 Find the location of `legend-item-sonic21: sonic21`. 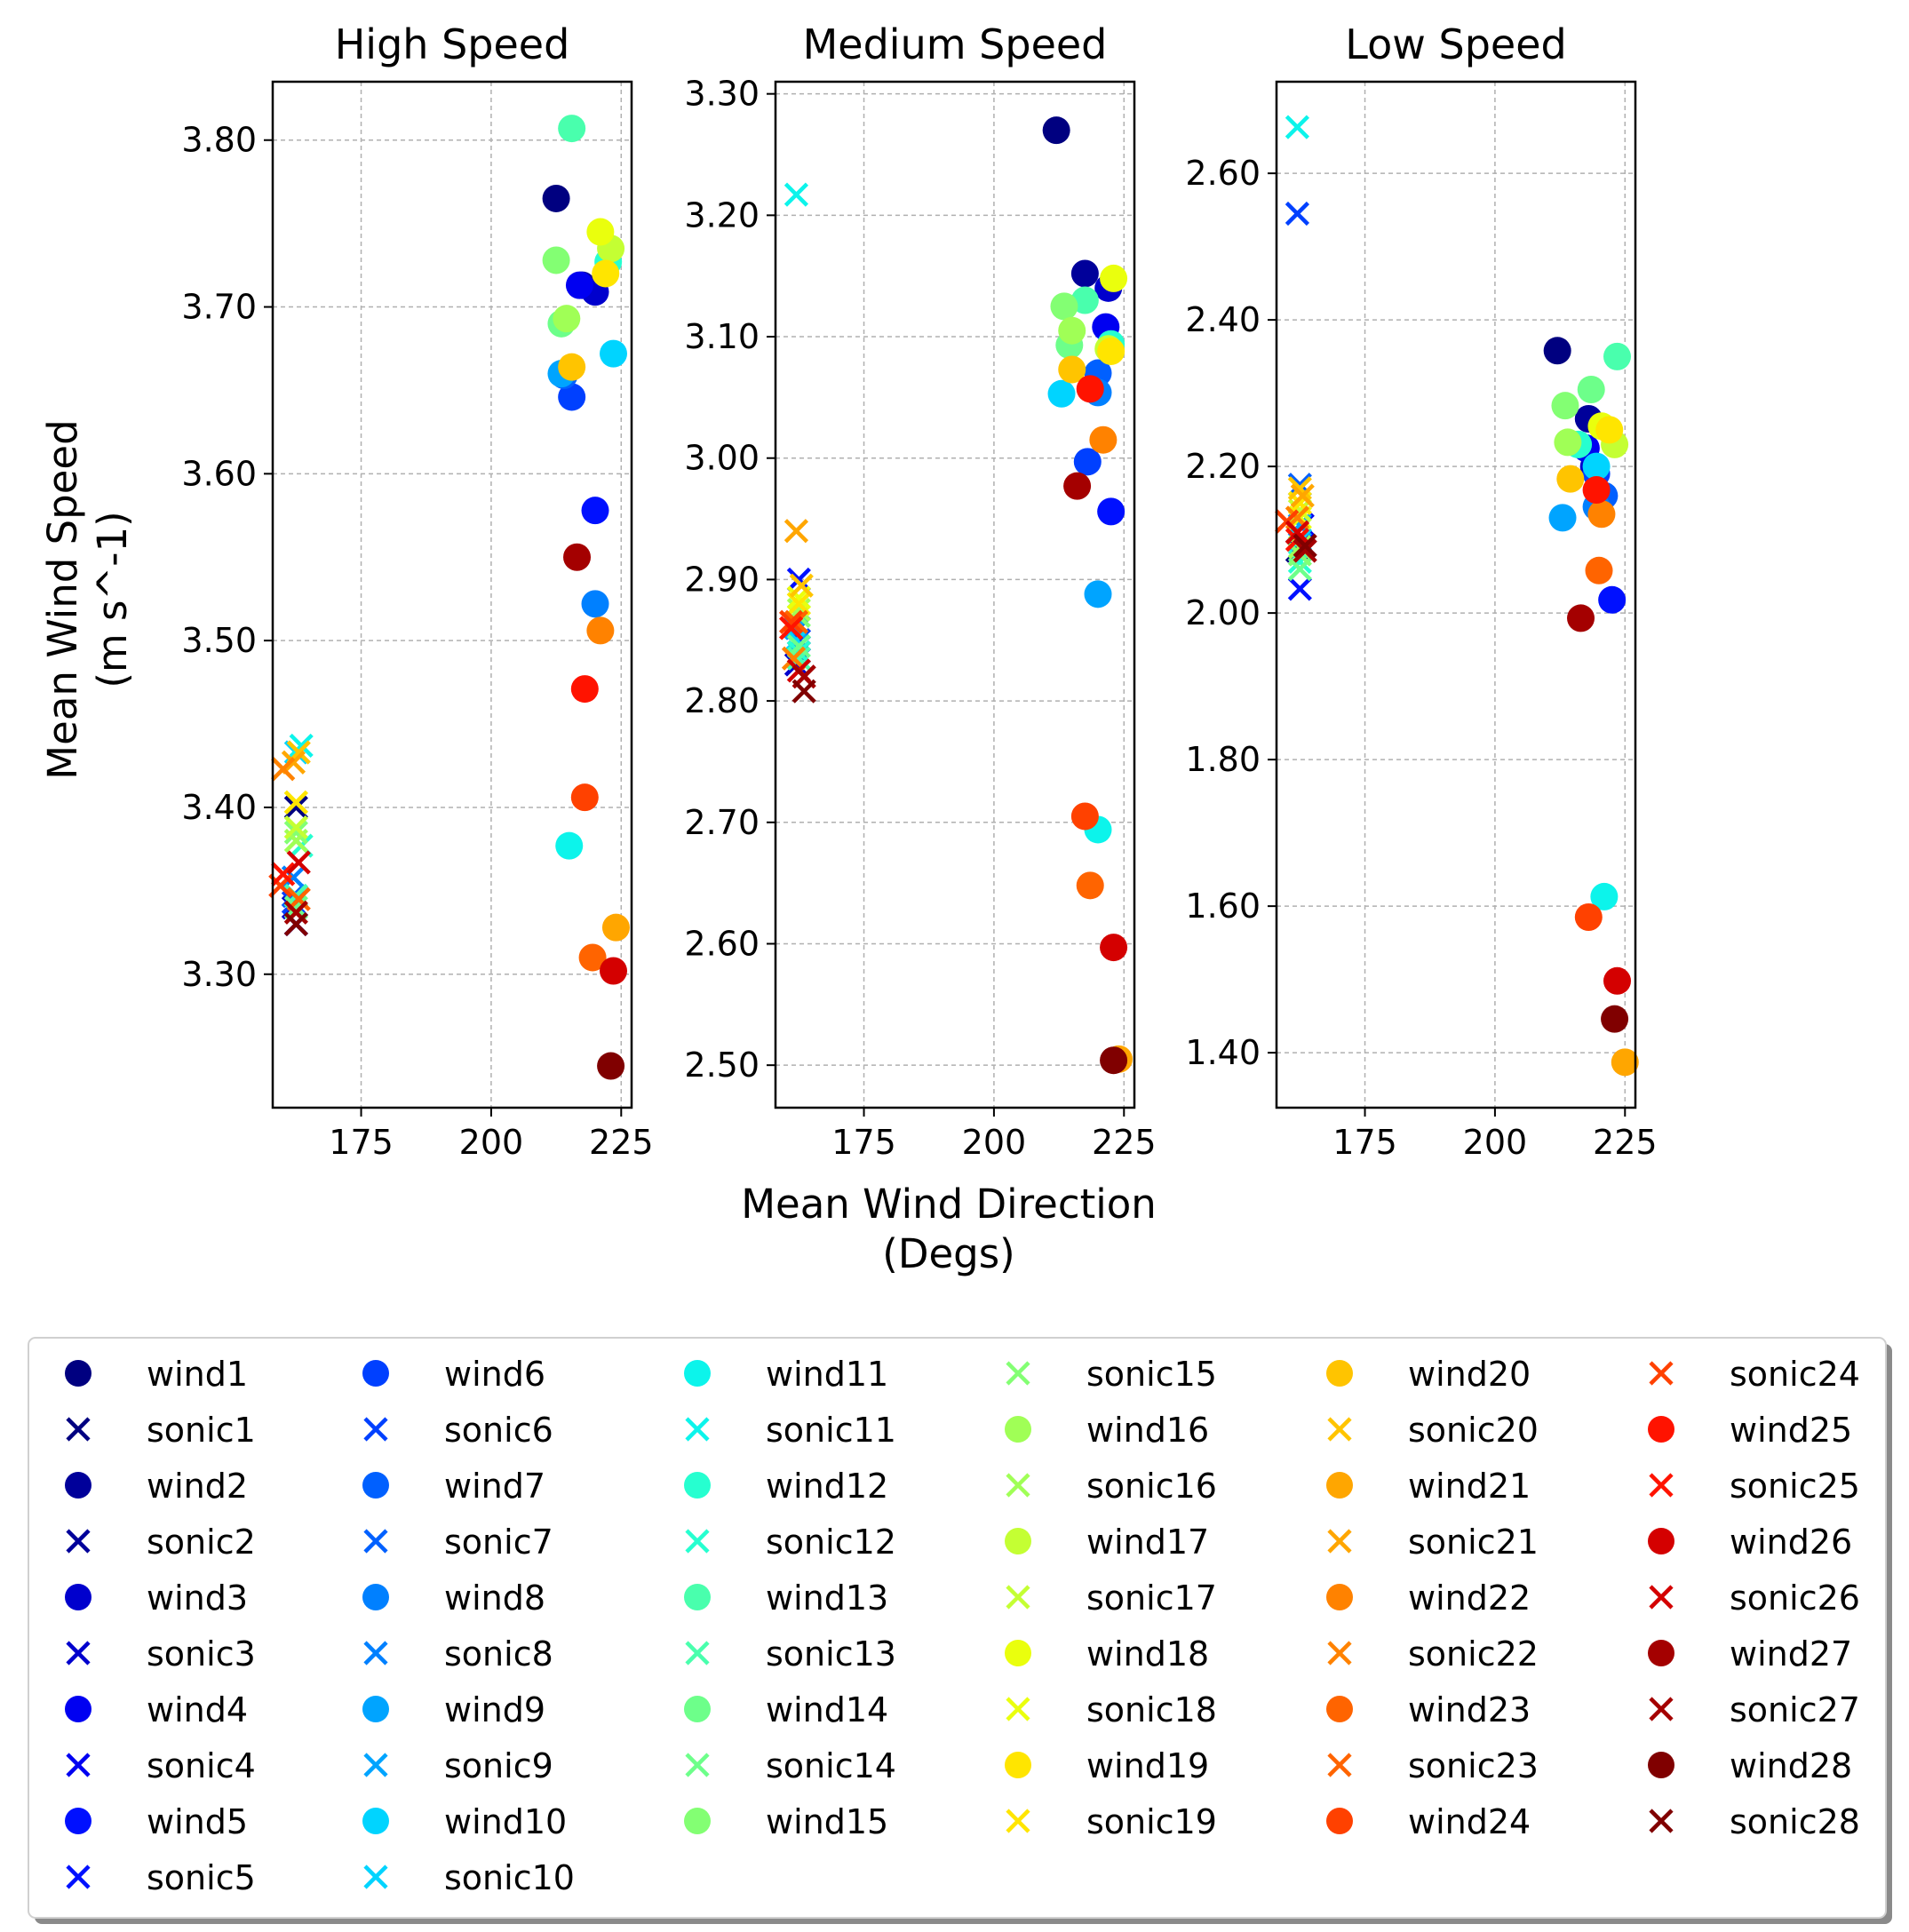

legend-item-sonic21: sonic21 is located at coordinates (1433, 1542).